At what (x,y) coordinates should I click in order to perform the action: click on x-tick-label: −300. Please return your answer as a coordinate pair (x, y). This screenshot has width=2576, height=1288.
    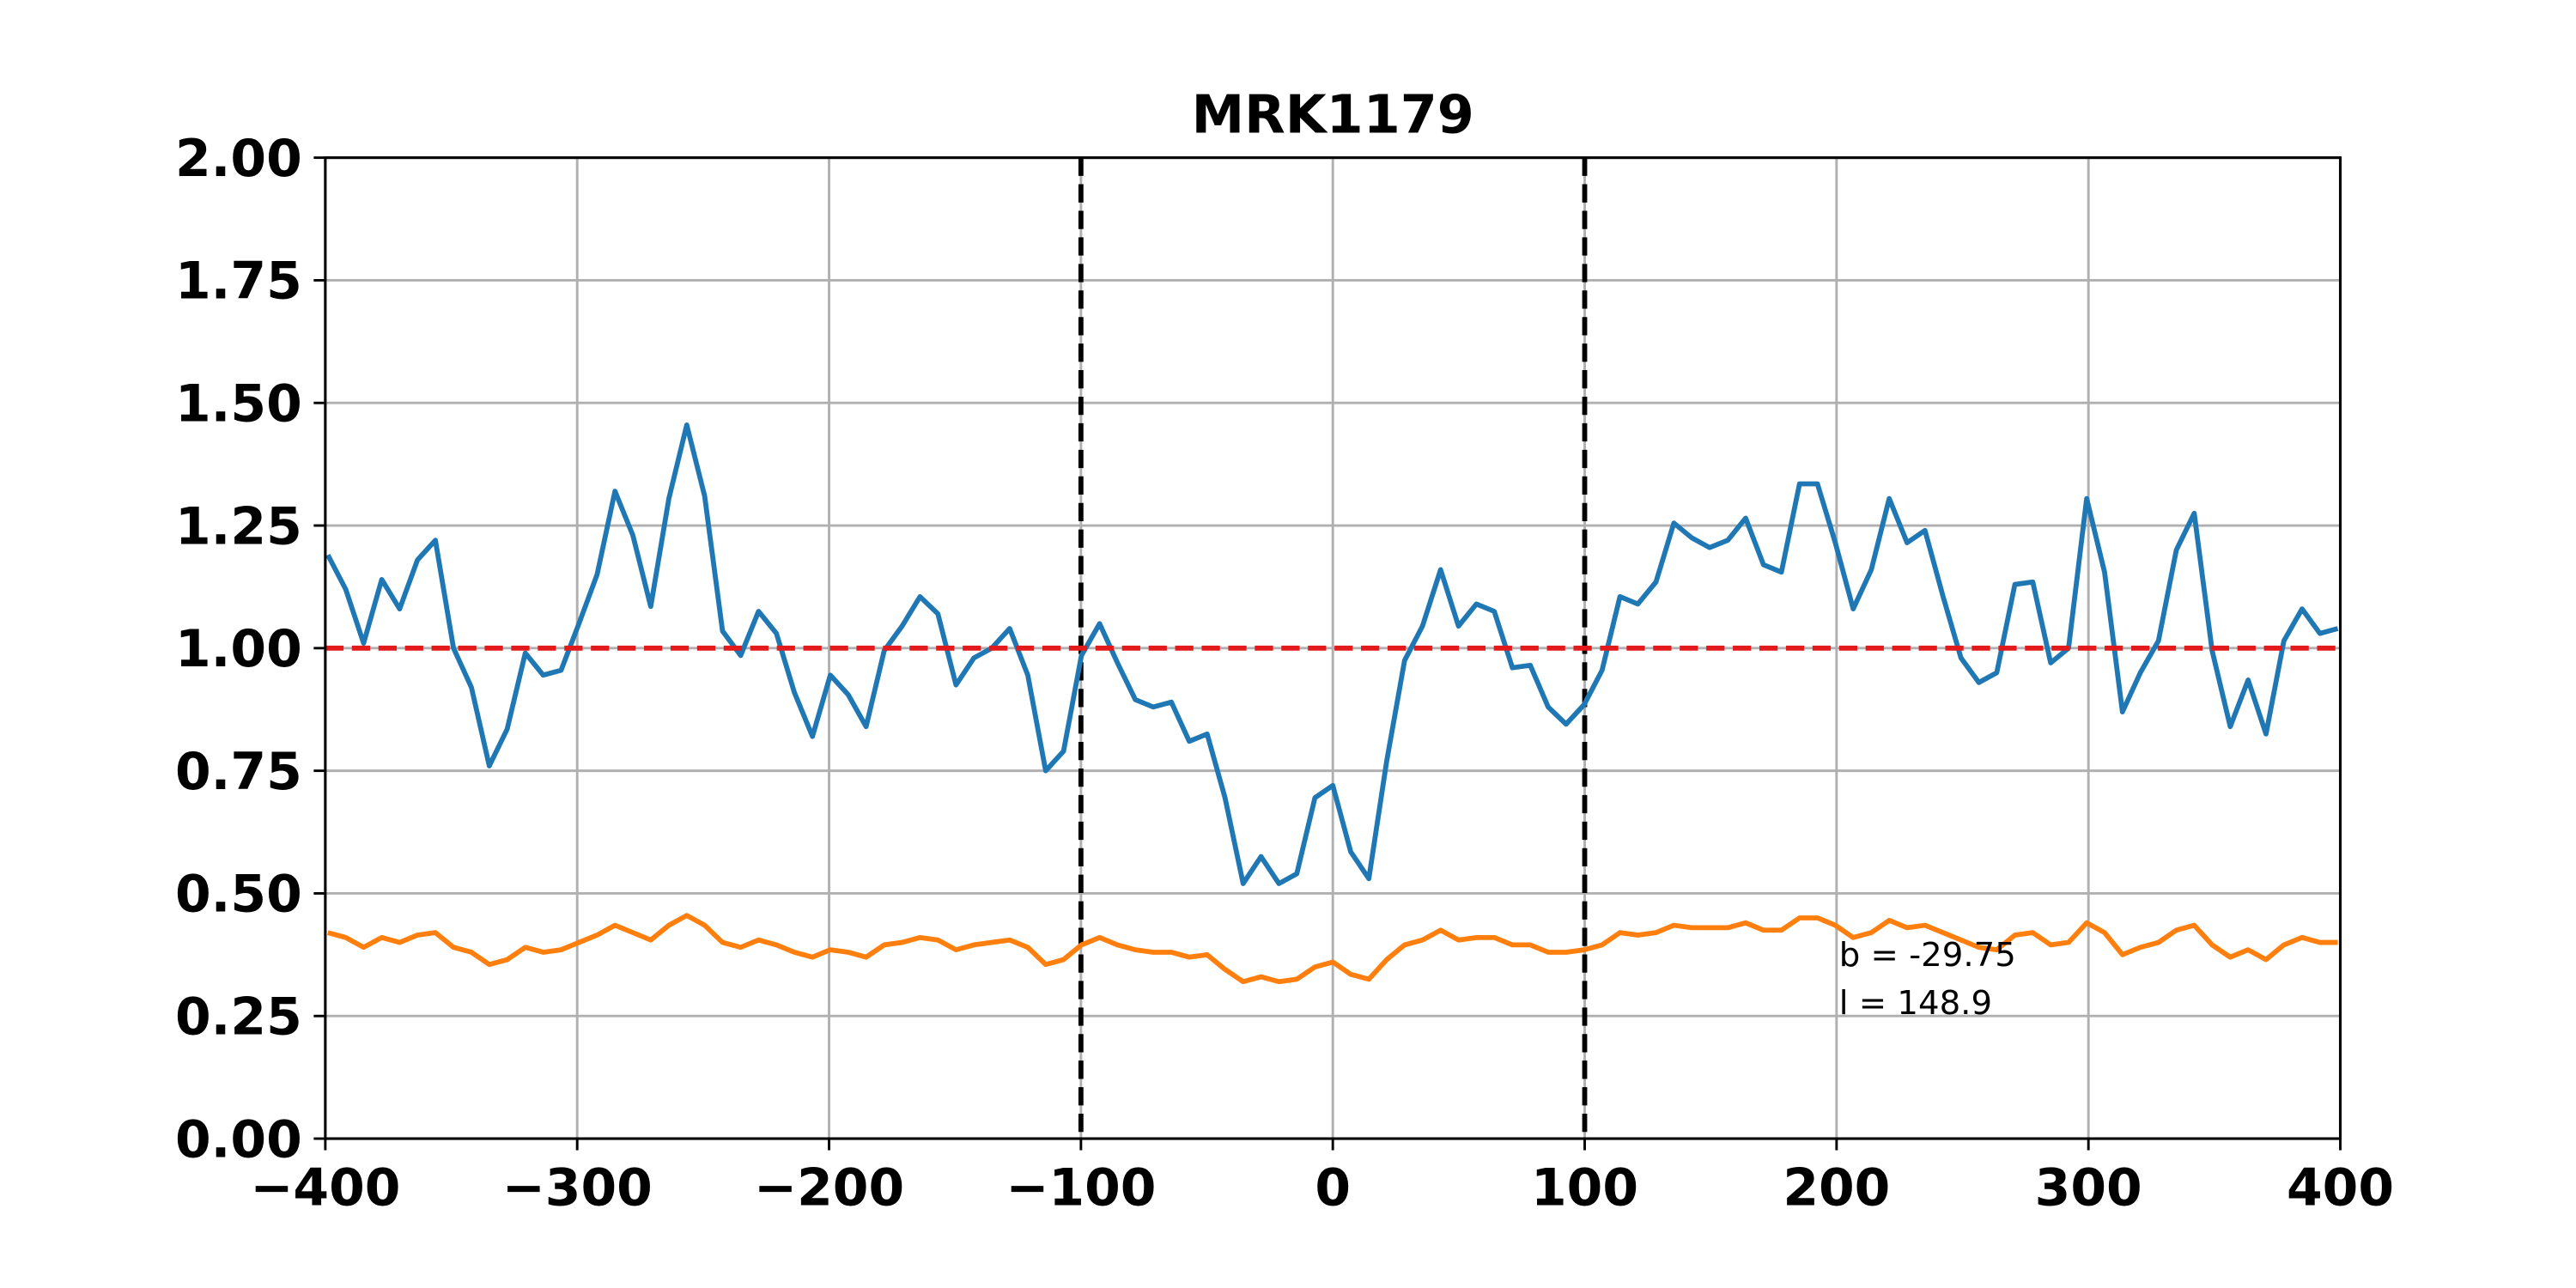
    Looking at the image, I should click on (577, 1188).